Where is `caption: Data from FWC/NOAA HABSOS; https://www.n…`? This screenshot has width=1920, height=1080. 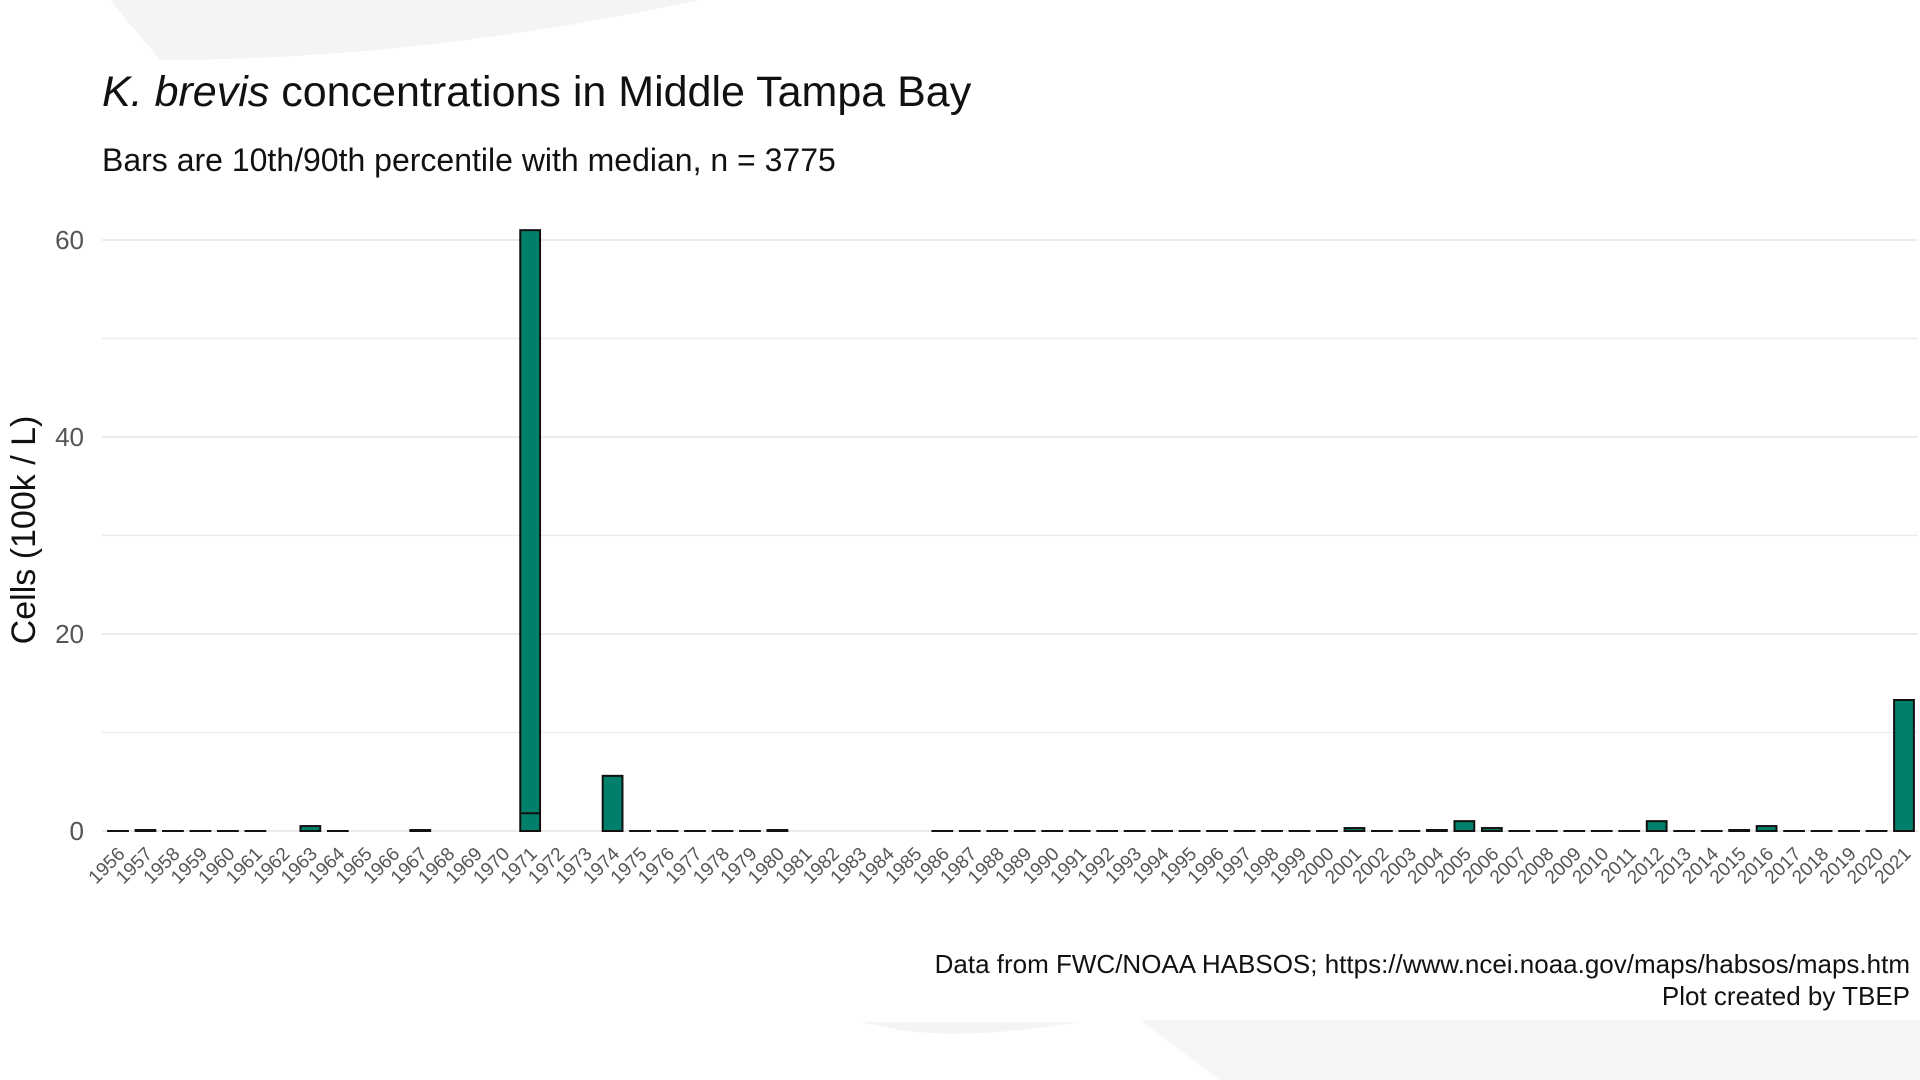 caption: Data from FWC/NOAA HABSOS; https://www.n… is located at coordinates (1422, 980).